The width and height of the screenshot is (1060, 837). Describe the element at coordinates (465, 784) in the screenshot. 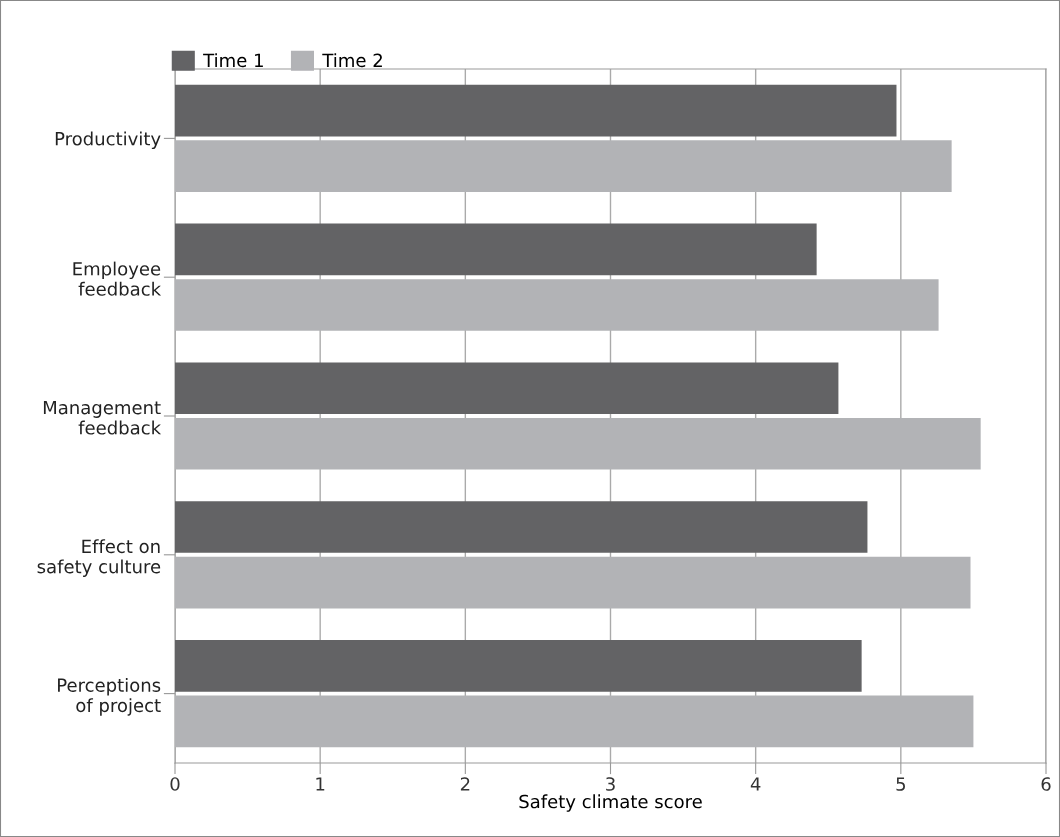

I see `x-tick-label: 2` at that location.